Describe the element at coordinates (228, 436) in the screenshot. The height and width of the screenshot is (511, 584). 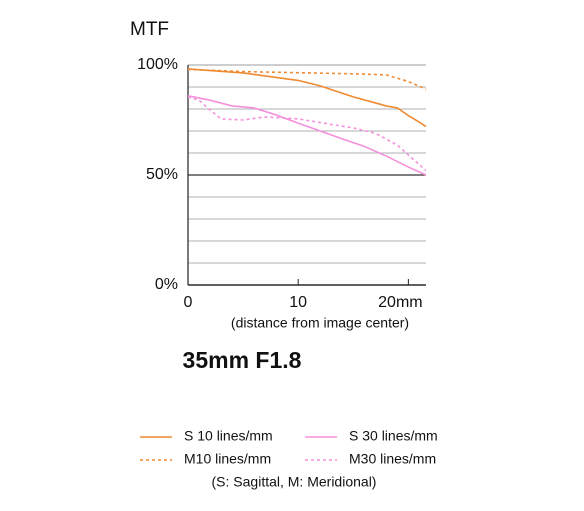
I see `legend-label: S 10 lines/mm` at that location.